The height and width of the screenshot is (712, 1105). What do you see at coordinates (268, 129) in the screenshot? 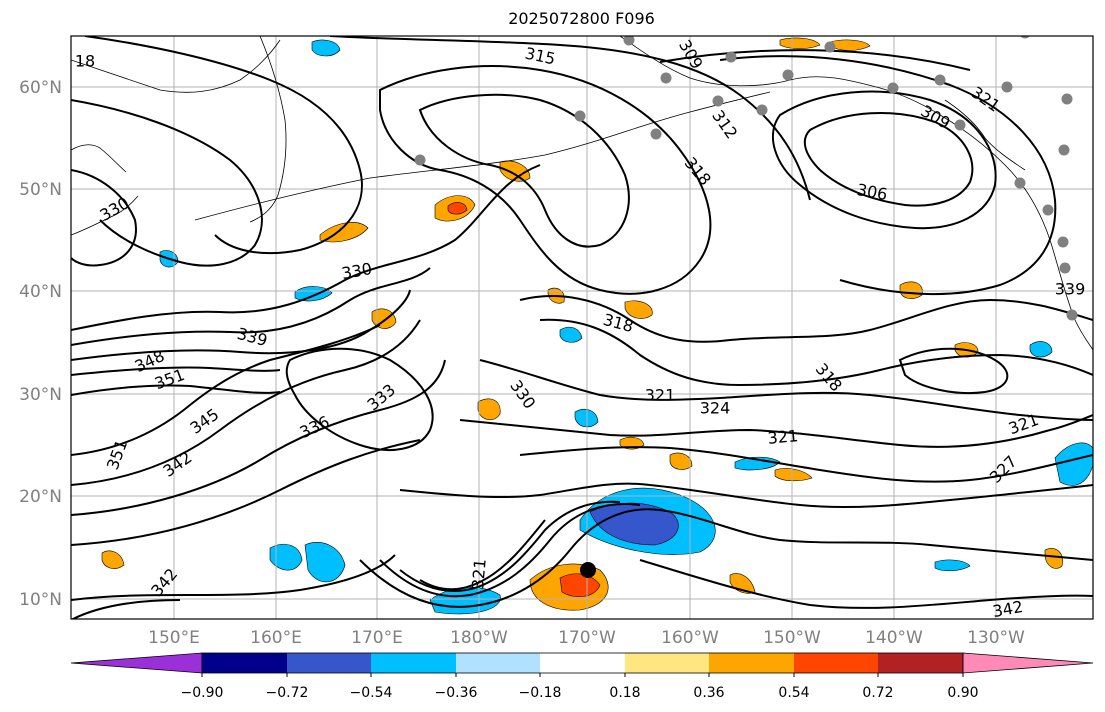
I see `coastline-kamchatka` at bounding box center [268, 129].